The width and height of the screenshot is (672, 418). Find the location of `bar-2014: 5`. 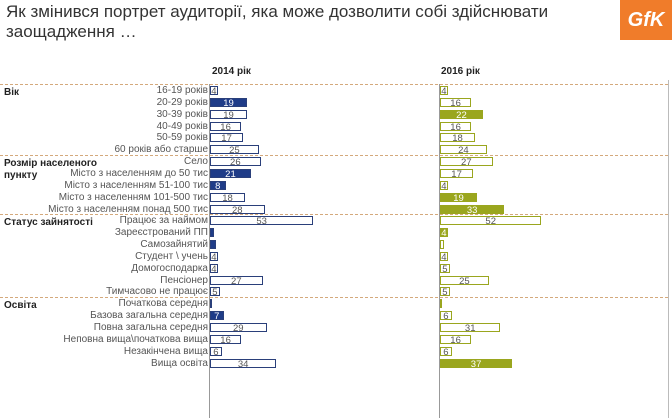

bar-2014: 5 is located at coordinates (215, 292).